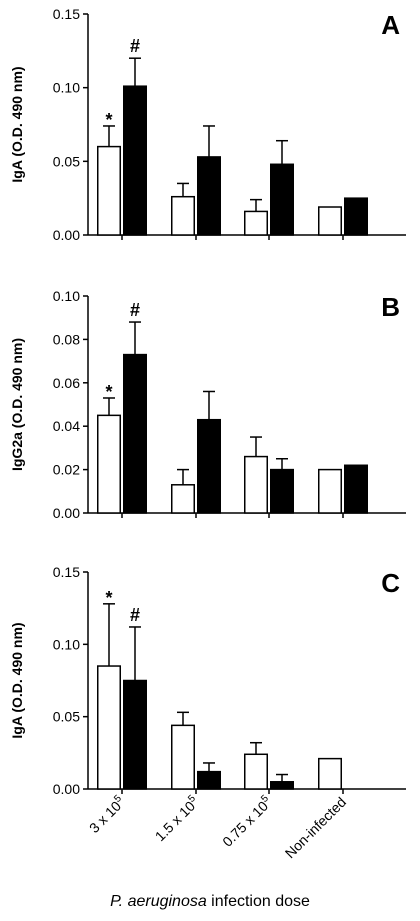 Image resolution: width=420 pixels, height=921 pixels. I want to click on x-axis-title-rest: infection dose, so click(258, 901).